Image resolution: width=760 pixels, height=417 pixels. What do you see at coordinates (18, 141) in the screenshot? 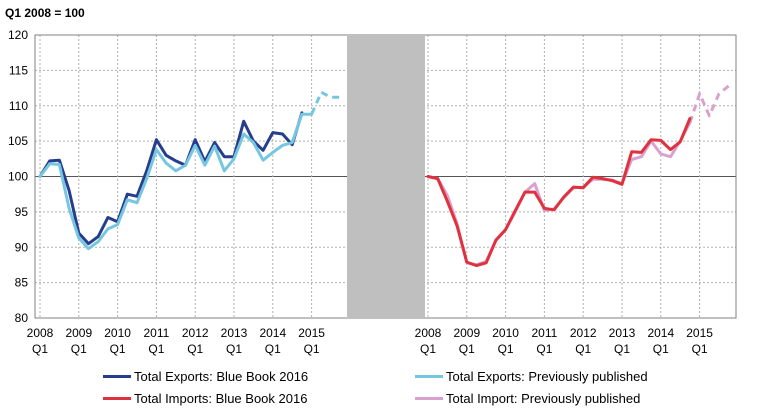
I see `y-tick-label: 105` at bounding box center [18, 141].